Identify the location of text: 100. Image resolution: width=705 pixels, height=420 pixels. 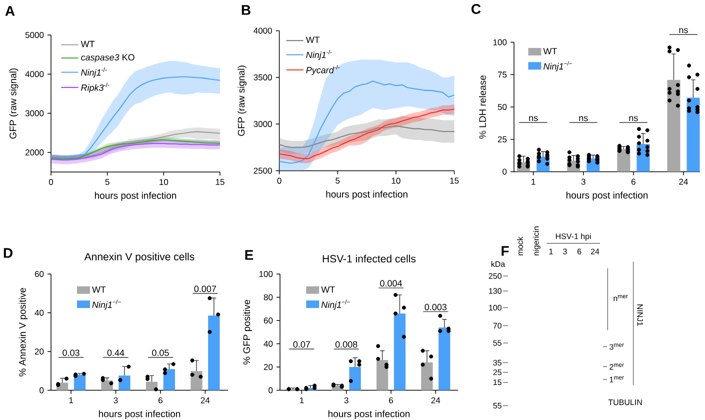
(495, 307).